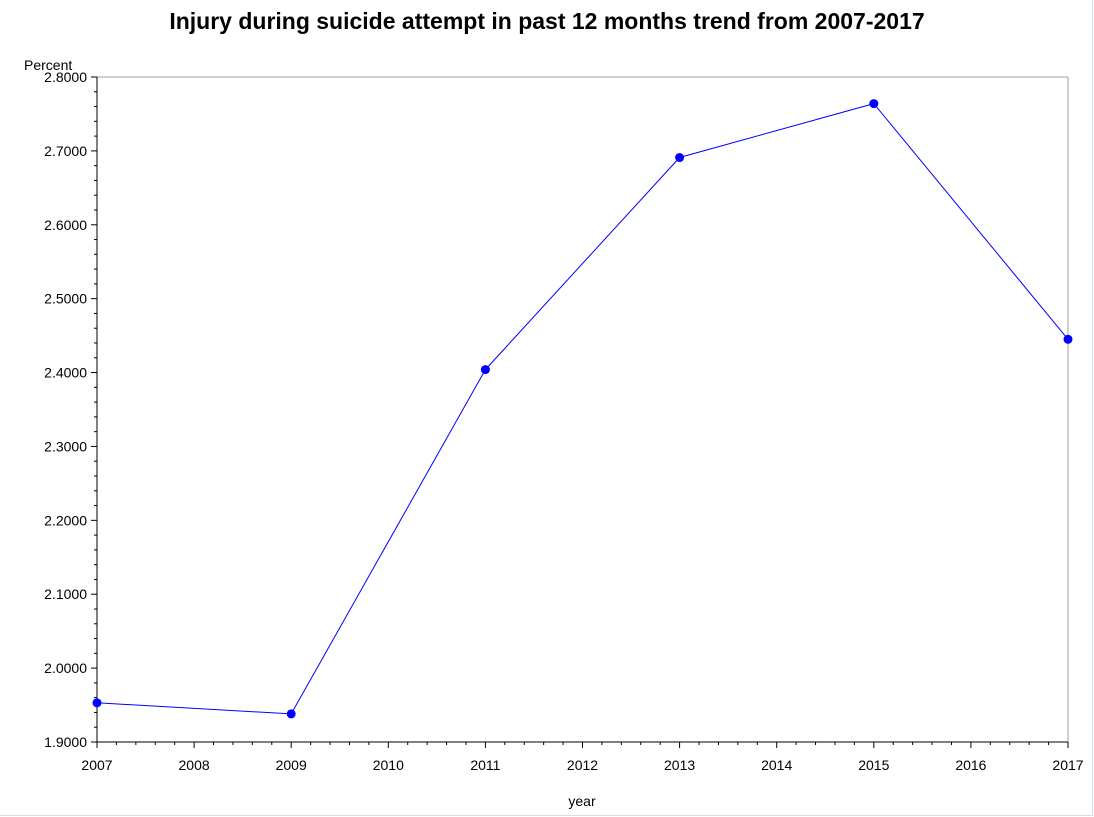 This screenshot has width=1094, height=817. Describe the element at coordinates (65, 446) in the screenshot. I see `y-tick-label: 2.3000` at that location.